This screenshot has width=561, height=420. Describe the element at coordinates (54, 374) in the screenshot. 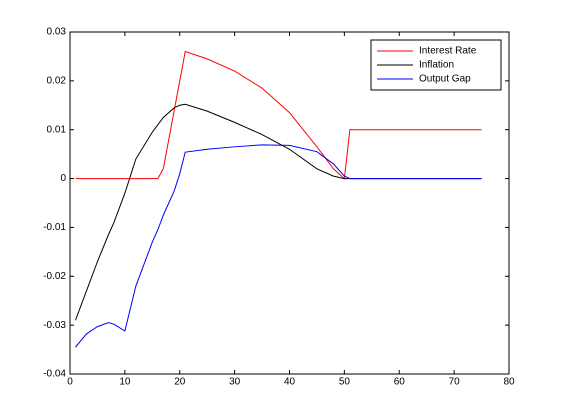

I see `y-tick-label: -0.04` at that location.